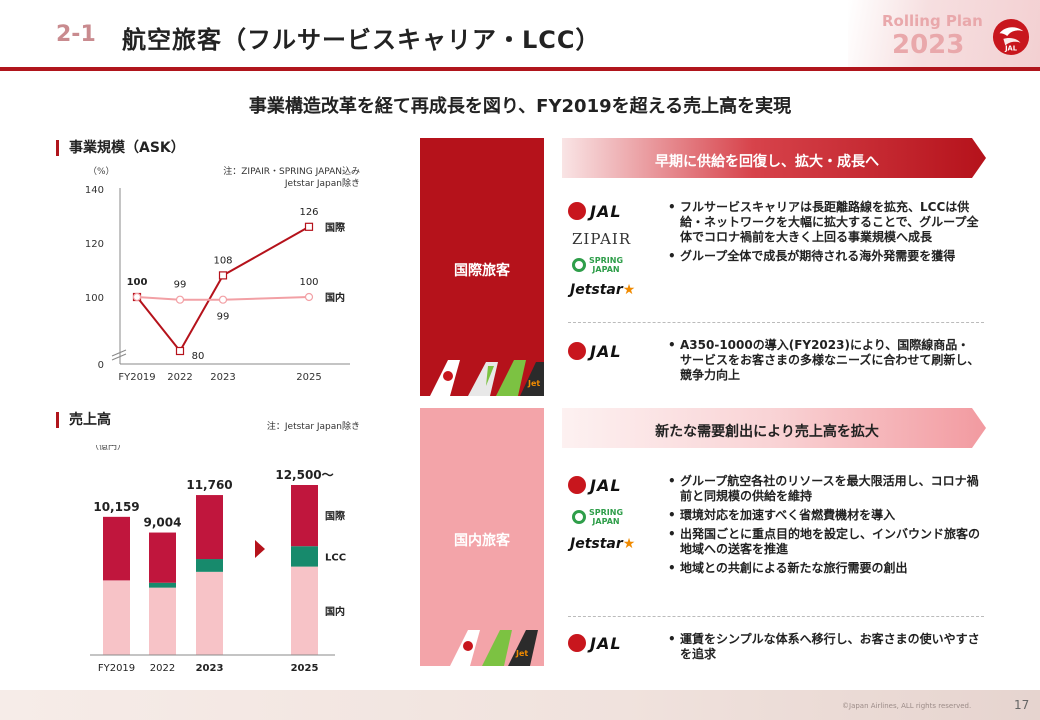 The width and height of the screenshot is (1040, 720). I want to click on domestic-bullet-item: 運賃をシンプルな体系へ移行し、お客さまの使いやすさを追求, so click(824, 647).